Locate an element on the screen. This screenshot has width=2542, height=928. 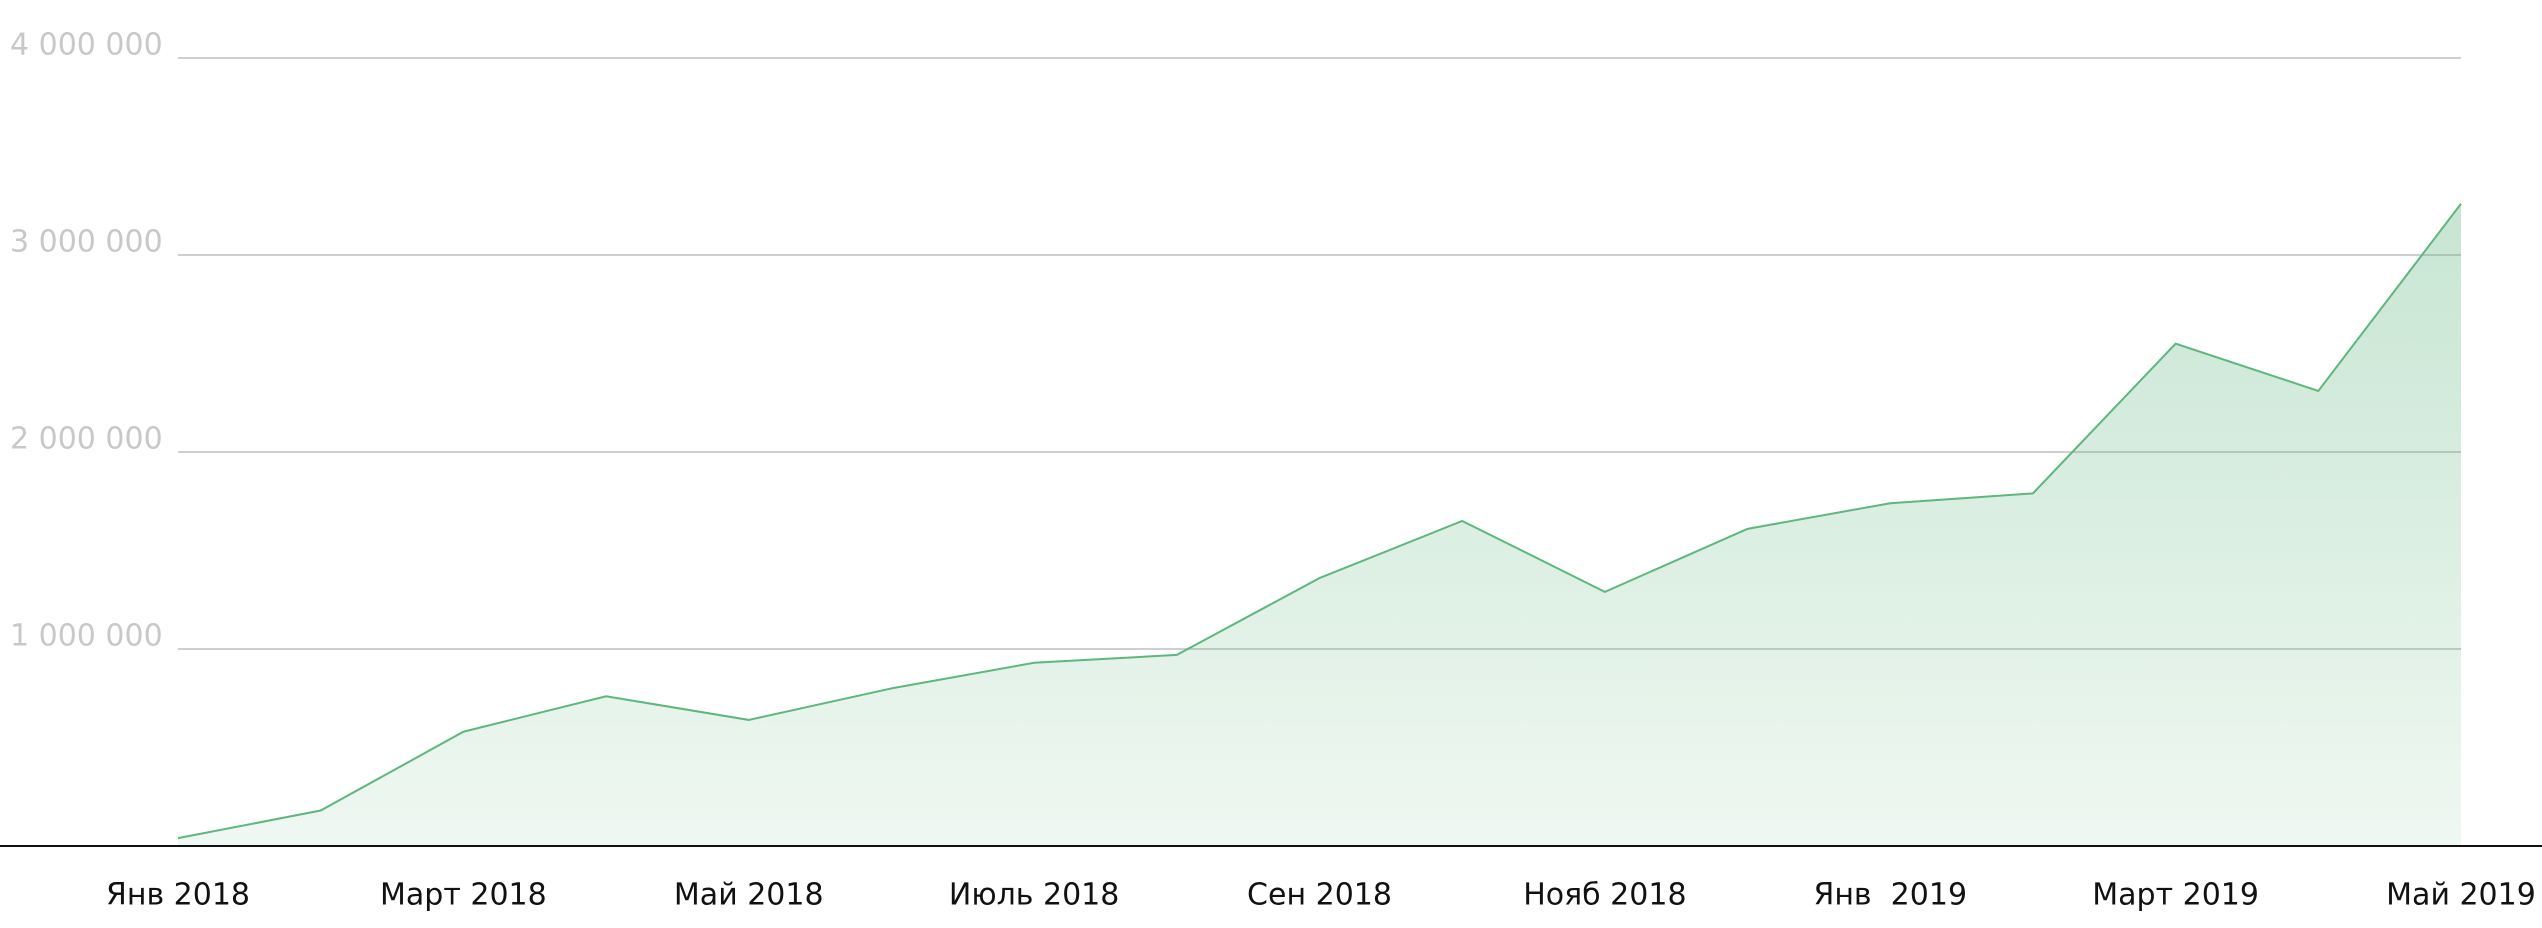
y-tick-label: 4 000 000 is located at coordinates (86, 45).